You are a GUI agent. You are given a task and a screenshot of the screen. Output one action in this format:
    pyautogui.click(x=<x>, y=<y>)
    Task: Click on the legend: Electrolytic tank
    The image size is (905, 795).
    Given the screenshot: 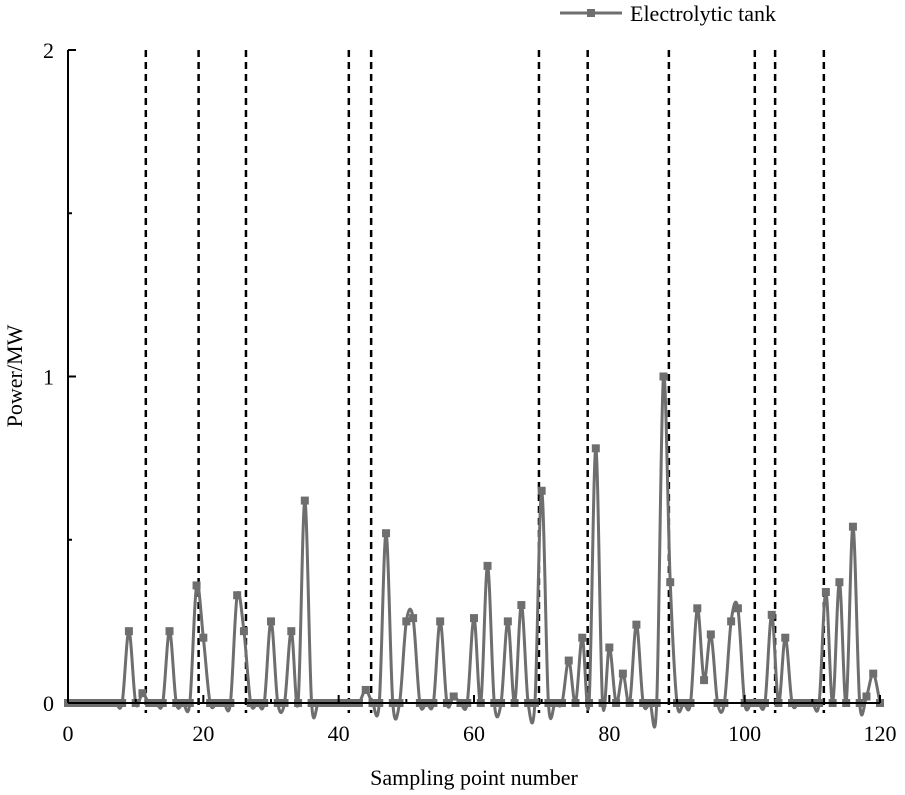 What is the action you would take?
    pyautogui.click(x=668, y=13)
    